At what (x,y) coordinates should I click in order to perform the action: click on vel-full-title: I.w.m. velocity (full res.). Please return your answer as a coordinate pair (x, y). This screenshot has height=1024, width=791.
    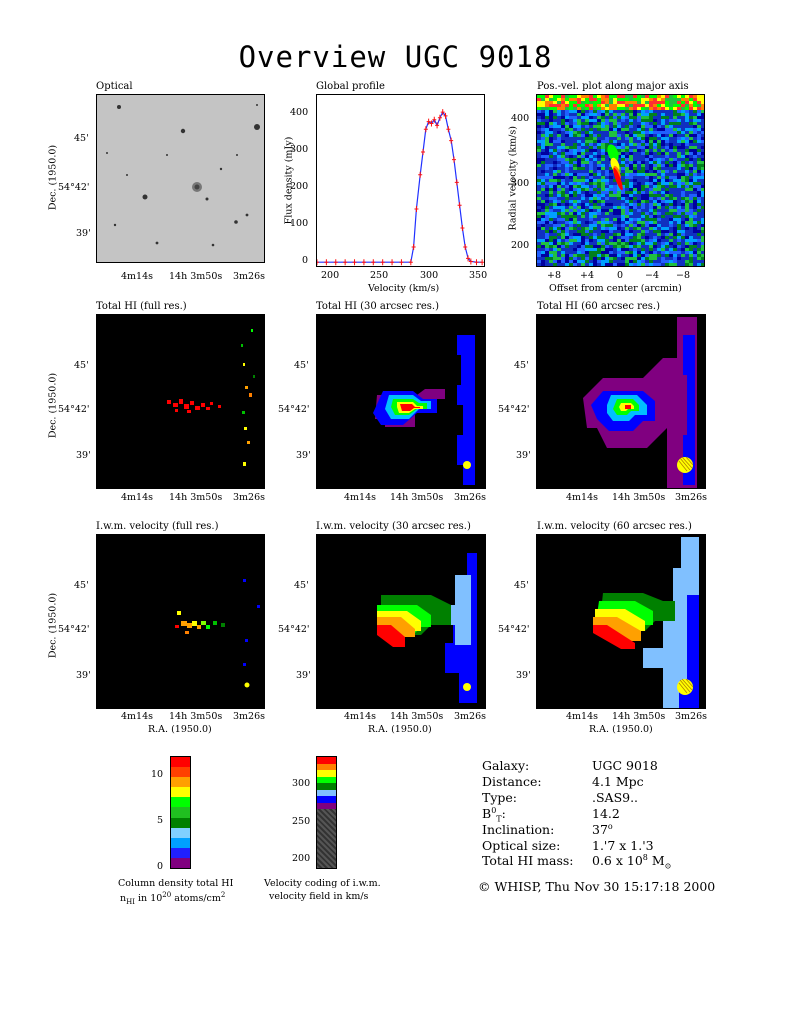
    Looking at the image, I should click on (157, 526).